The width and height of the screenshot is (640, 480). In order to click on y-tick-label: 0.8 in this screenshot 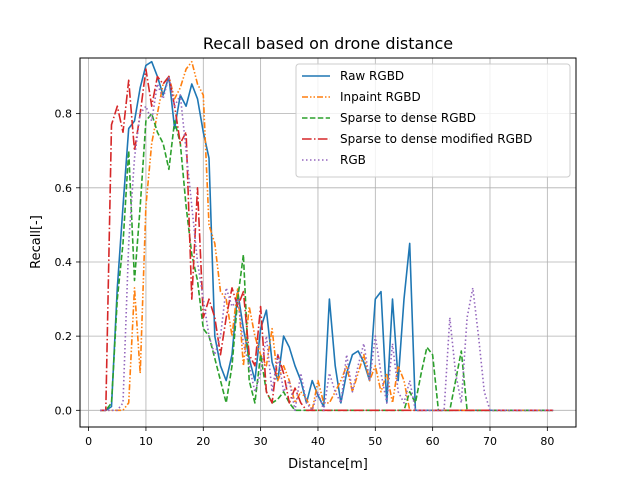, I will do `click(64, 114)`.